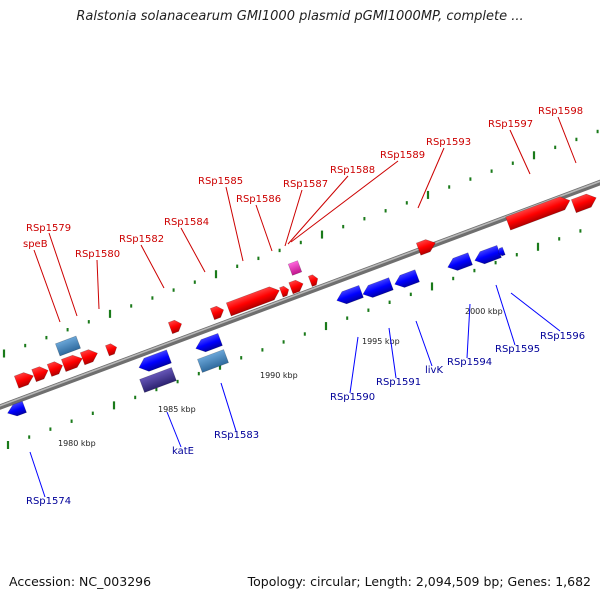 This screenshot has height=600, width=600. Describe the element at coordinates (141, 239) in the screenshot. I see `forward-gene-label: RSp1582` at that location.